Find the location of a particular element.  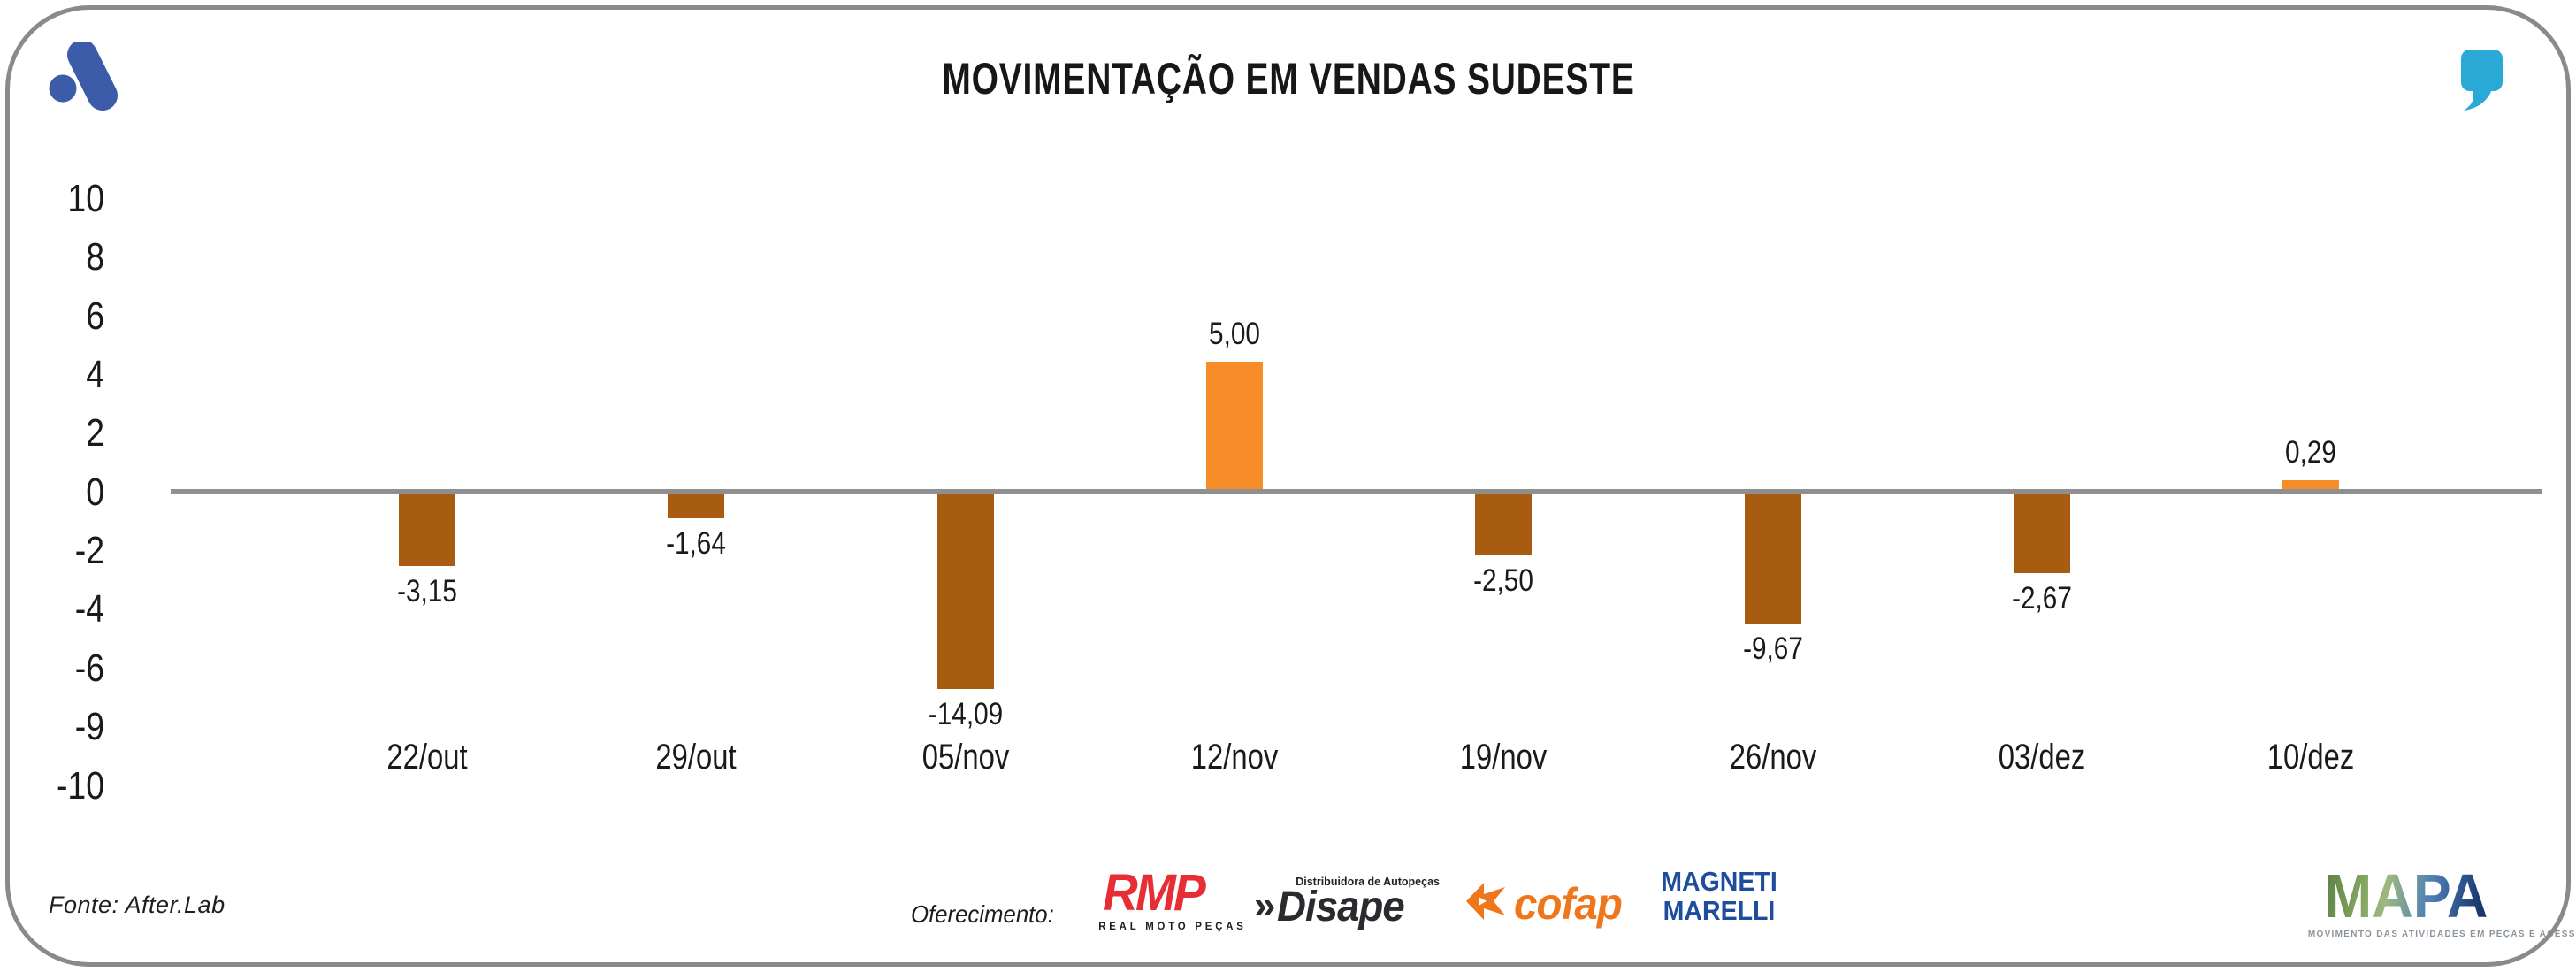

chart-title: MOVIMENTAÇÃO EM VENDAS SUDESTE is located at coordinates (1288, 78).